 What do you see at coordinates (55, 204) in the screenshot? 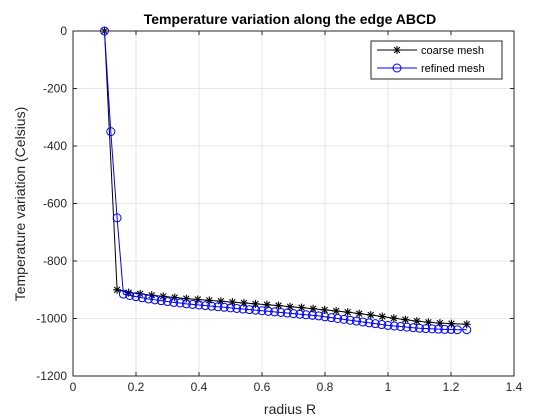
I see `y-tick-label: -600` at bounding box center [55, 204].